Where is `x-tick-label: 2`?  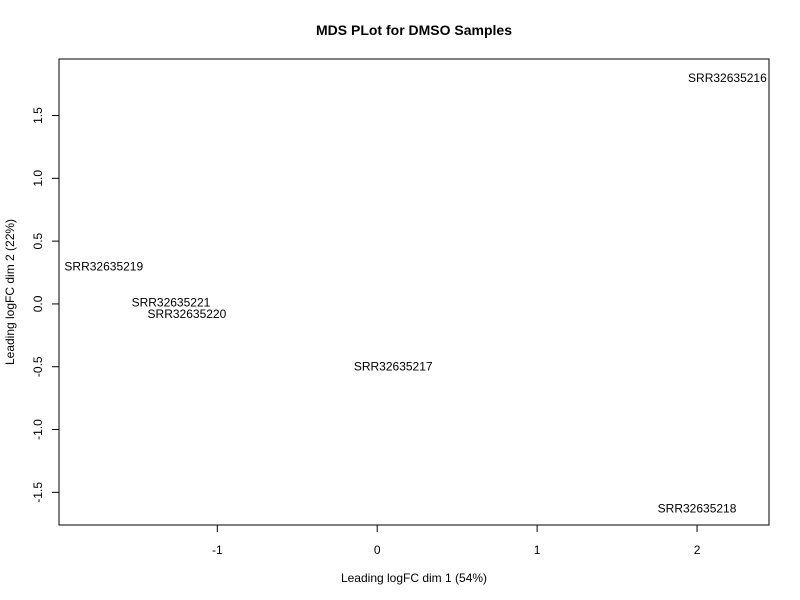 x-tick-label: 2 is located at coordinates (697, 550).